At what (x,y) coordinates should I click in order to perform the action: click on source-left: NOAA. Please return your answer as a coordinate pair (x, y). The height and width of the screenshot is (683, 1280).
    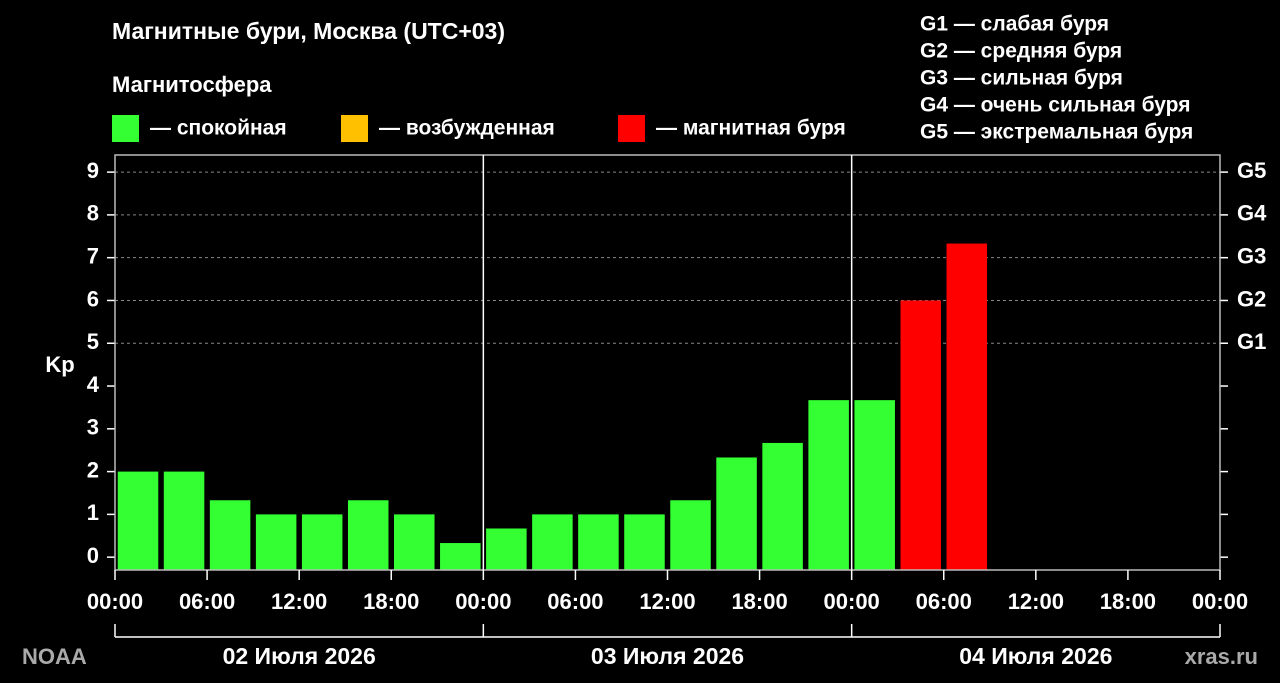
    Looking at the image, I should click on (54, 656).